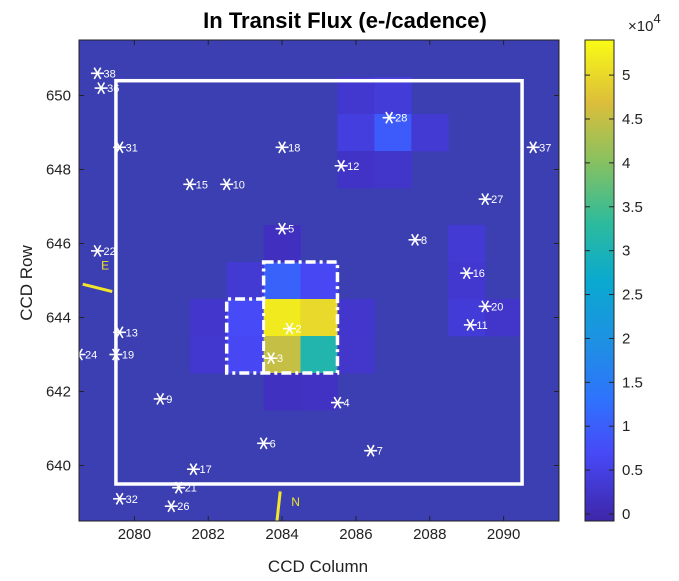 The width and height of the screenshot is (679, 581). I want to click on north-arrow, so click(278, 506).